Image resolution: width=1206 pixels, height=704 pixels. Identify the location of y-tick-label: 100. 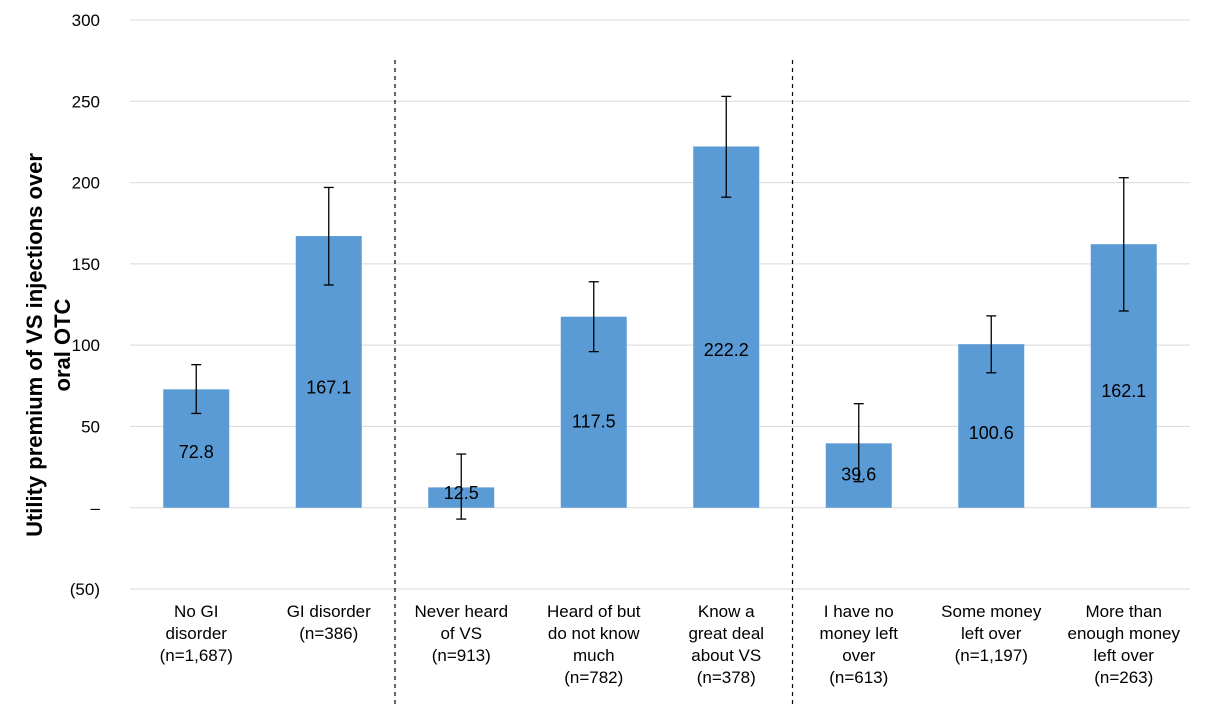
(86, 345).